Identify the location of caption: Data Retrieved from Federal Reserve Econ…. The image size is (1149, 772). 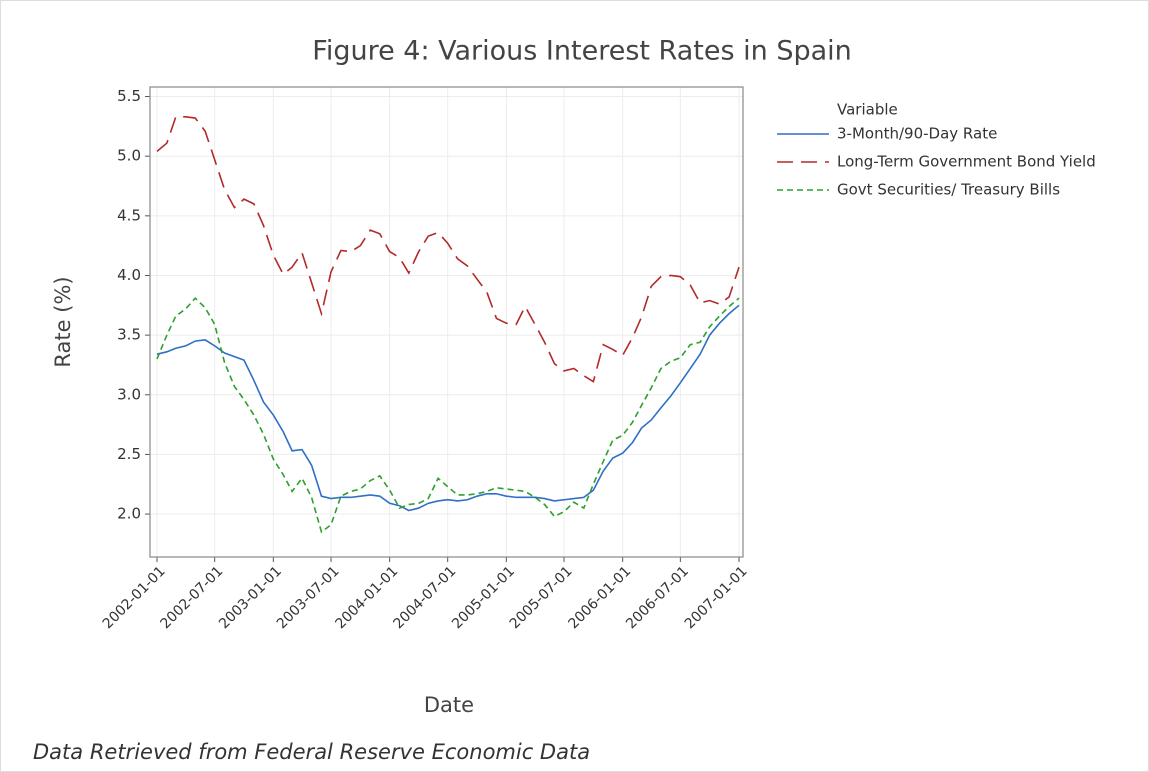
(311, 752).